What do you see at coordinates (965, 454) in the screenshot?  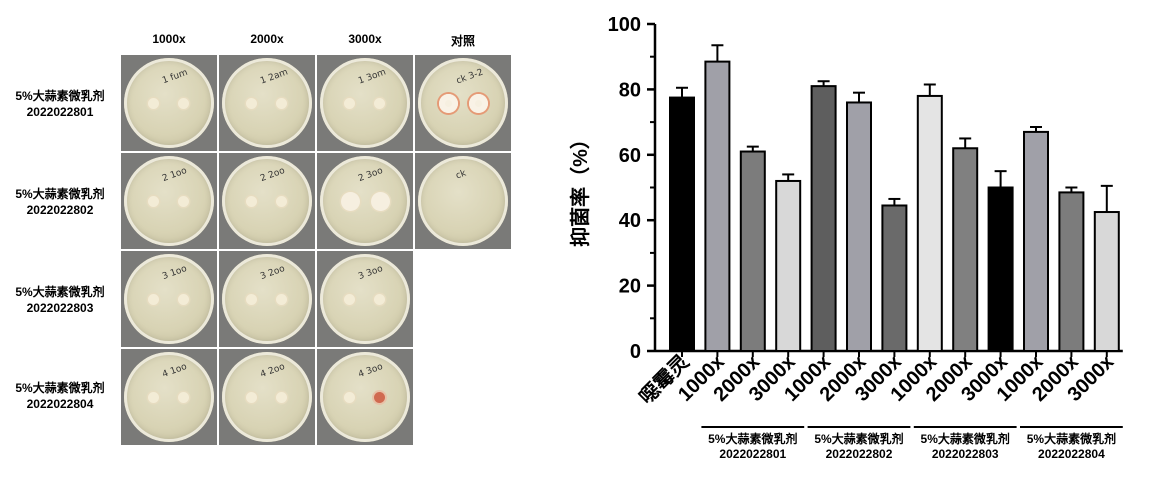 I see `group-label-batch: 2022022803` at bounding box center [965, 454].